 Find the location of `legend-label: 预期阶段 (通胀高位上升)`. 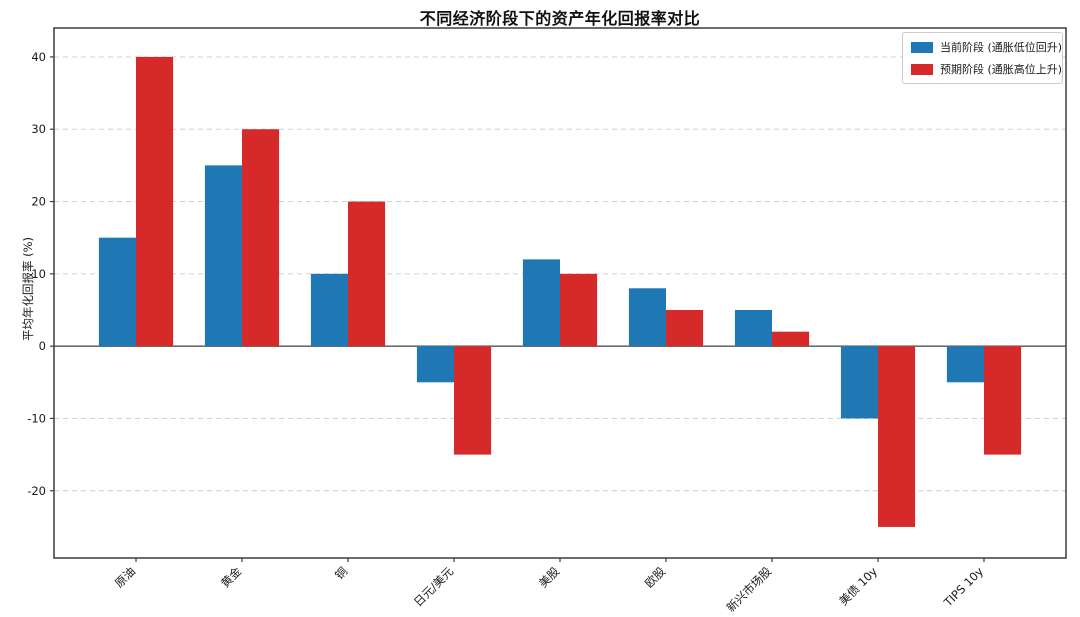

legend-label: 预期阶段 (通胀高位上升) is located at coordinates (1001, 69).